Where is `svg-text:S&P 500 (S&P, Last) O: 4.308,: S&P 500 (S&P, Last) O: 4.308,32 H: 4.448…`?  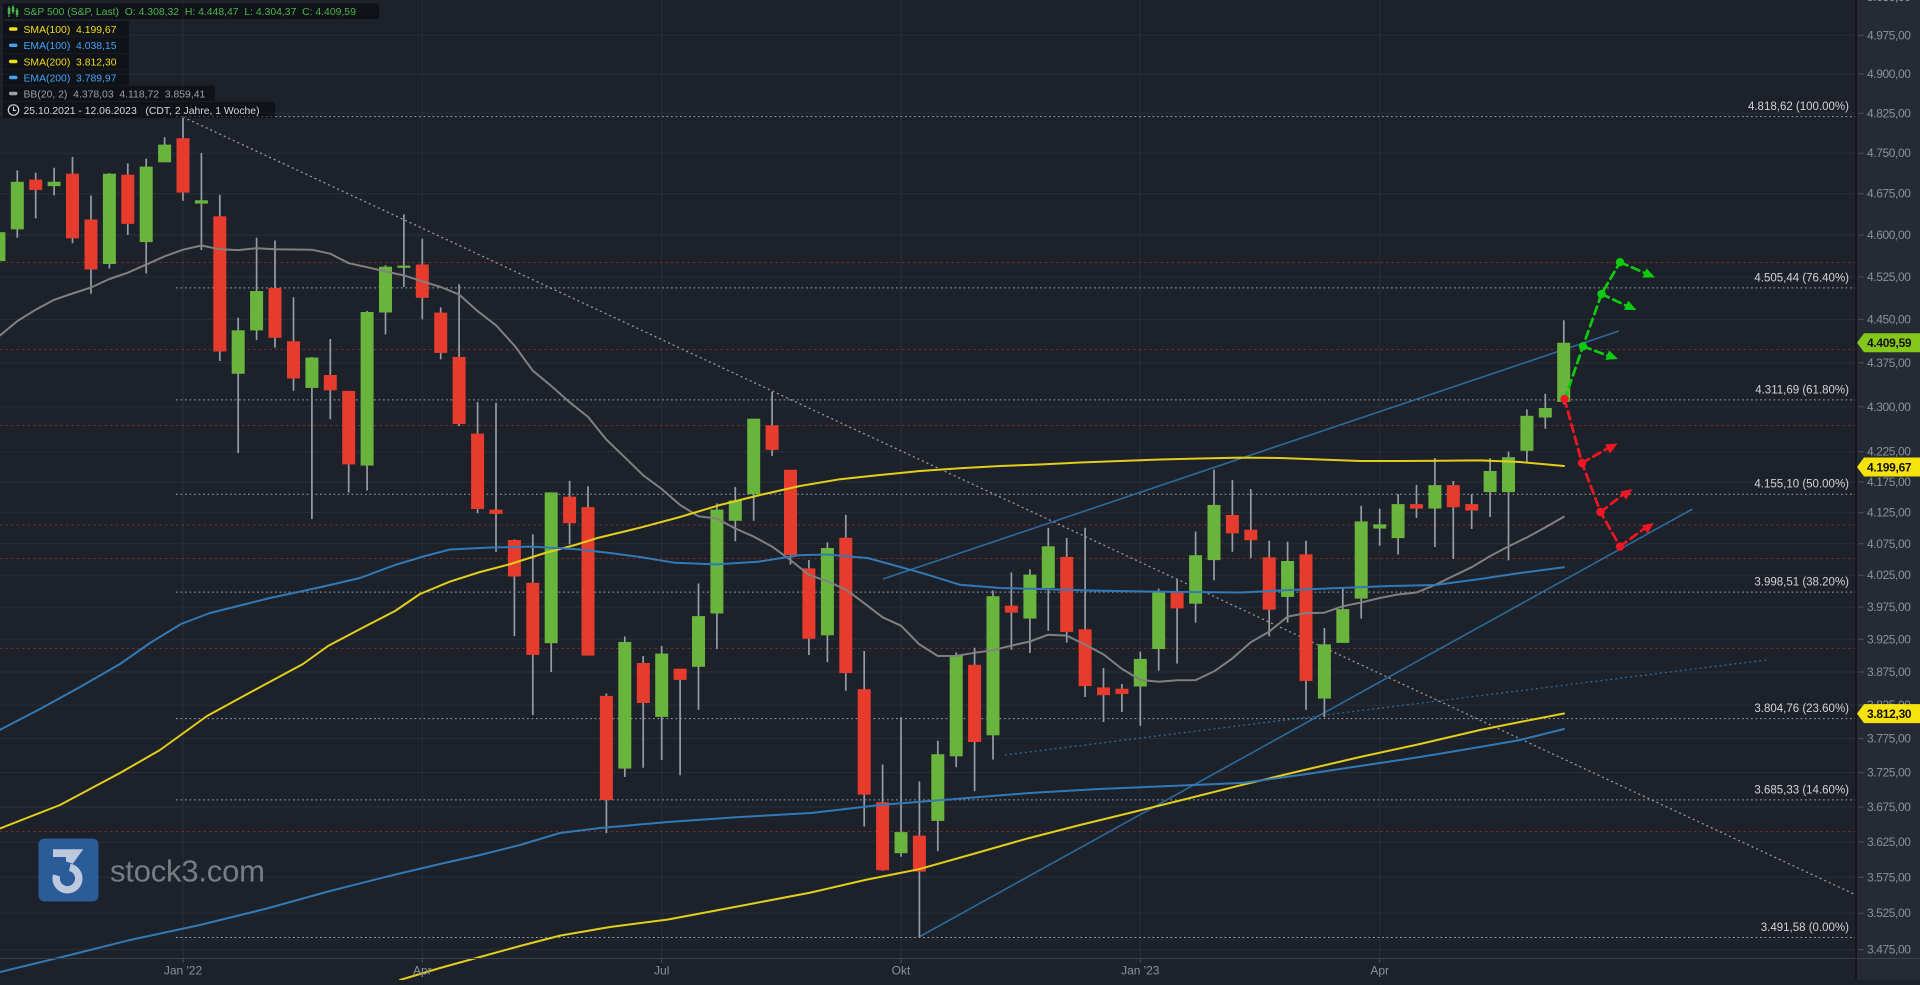 svg-text:S&P 500 (S&P, Last) O: 4.308,: S&P 500 (S&P, Last) O: 4.308,32 H: 4.448… is located at coordinates (190, 12).